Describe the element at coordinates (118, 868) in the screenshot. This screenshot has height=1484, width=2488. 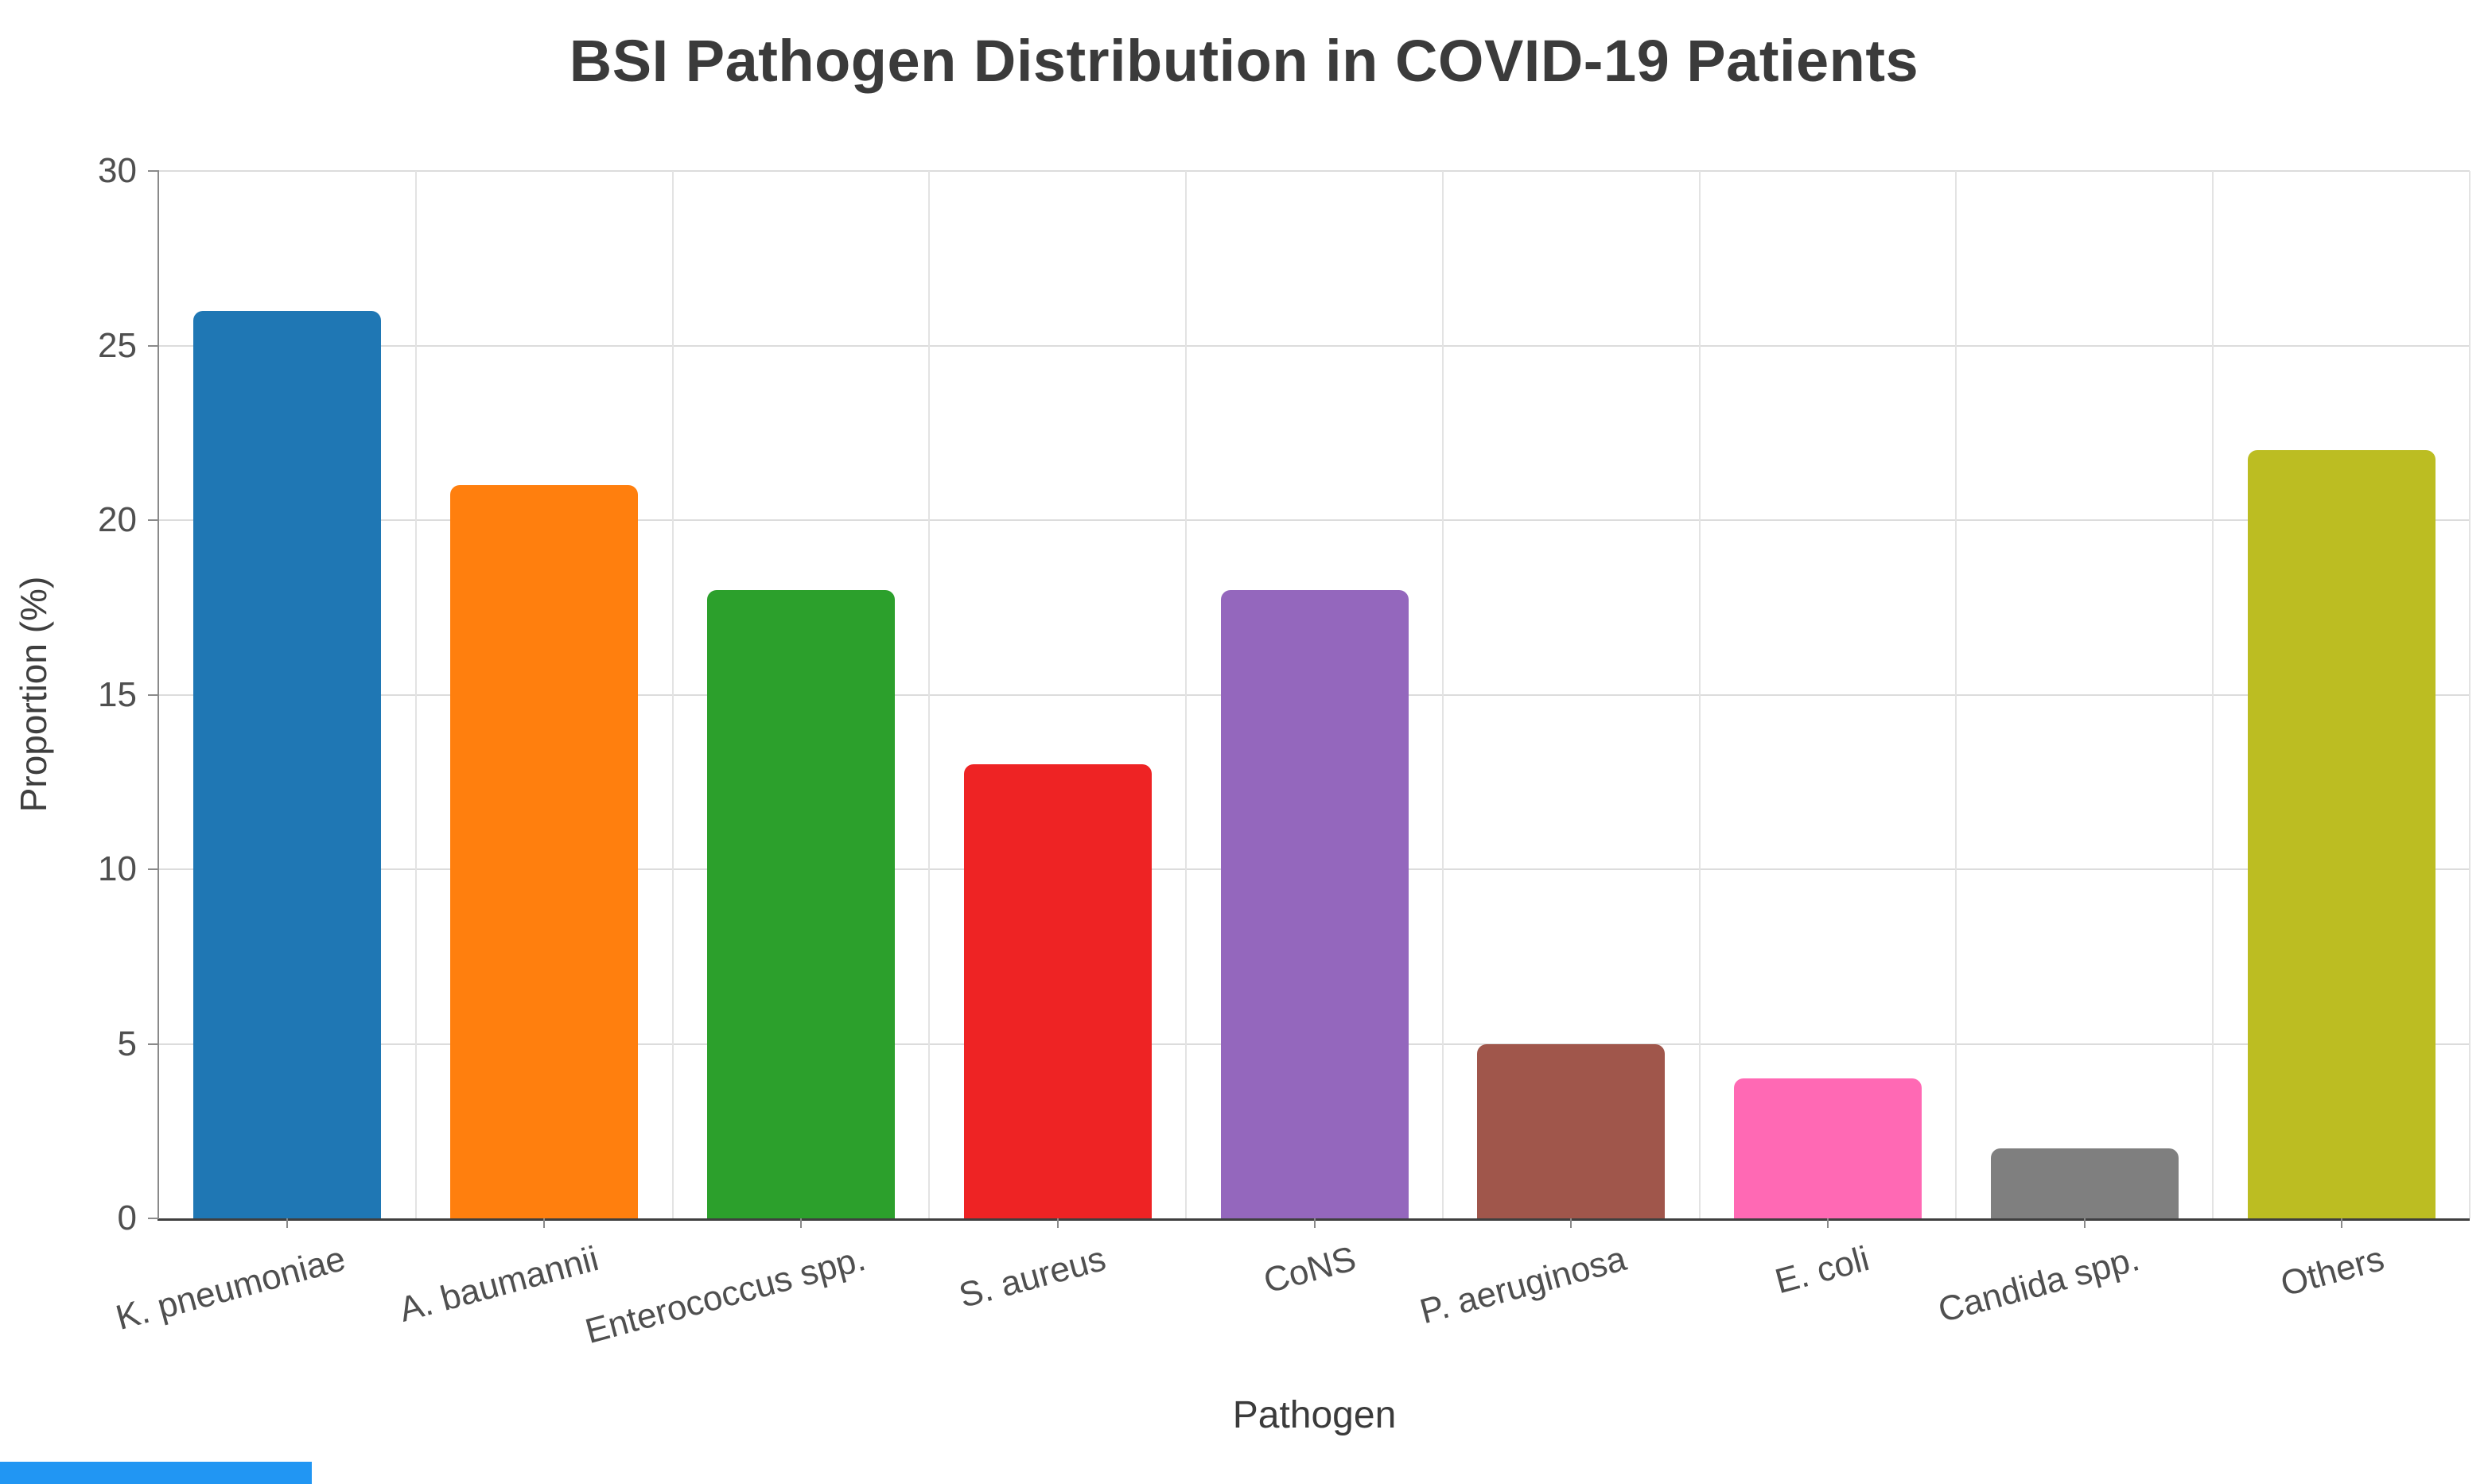
I see `y-tick-label: 10` at that location.